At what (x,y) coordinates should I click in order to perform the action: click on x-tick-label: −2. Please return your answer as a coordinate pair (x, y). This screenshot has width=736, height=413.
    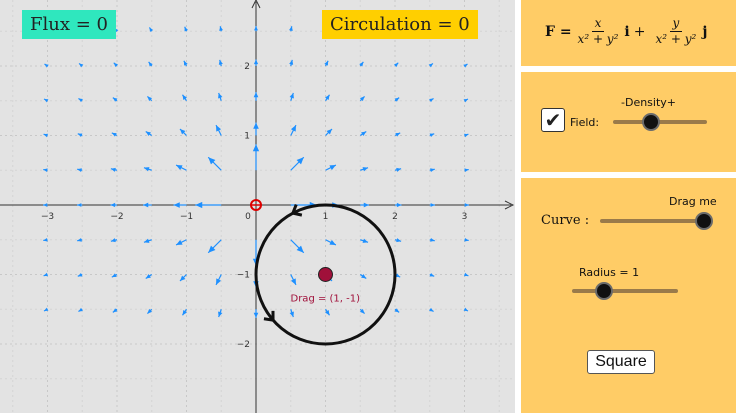
    Looking at the image, I should click on (116, 217).